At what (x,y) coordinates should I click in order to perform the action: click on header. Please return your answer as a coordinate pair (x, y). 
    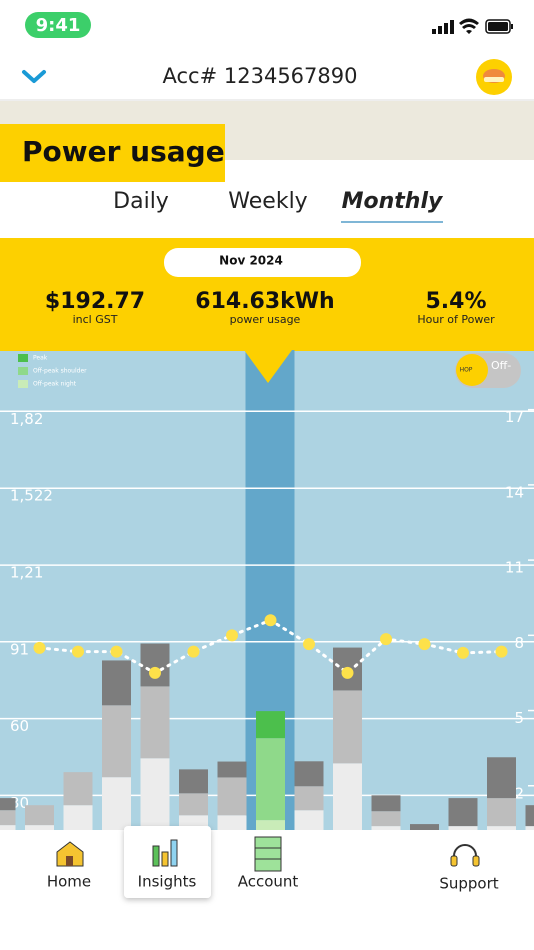
    Looking at the image, I should click on (267, 76).